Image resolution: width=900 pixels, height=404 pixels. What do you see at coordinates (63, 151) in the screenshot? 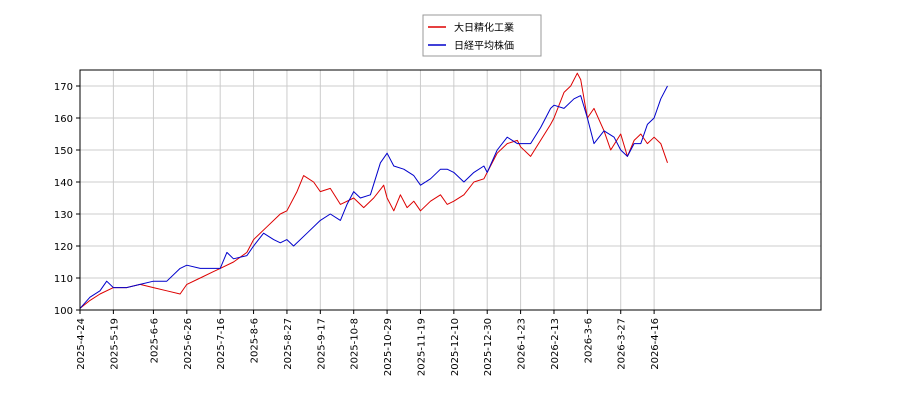
I see `y-tick-label: 150` at bounding box center [63, 151].